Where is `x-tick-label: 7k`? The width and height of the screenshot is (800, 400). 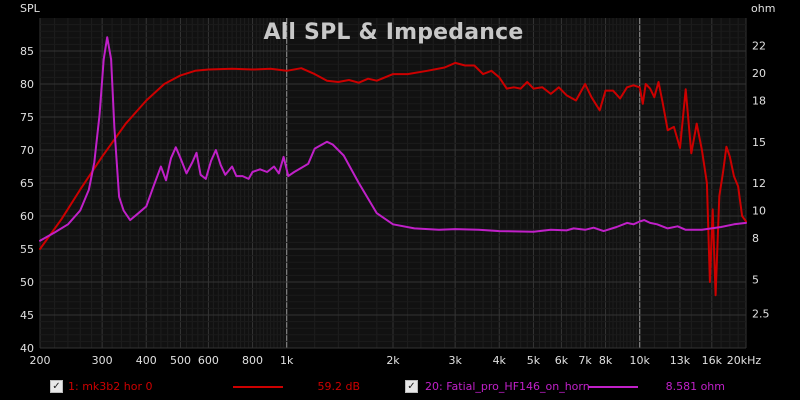
x-tick-label: 7k is located at coordinates (585, 360).